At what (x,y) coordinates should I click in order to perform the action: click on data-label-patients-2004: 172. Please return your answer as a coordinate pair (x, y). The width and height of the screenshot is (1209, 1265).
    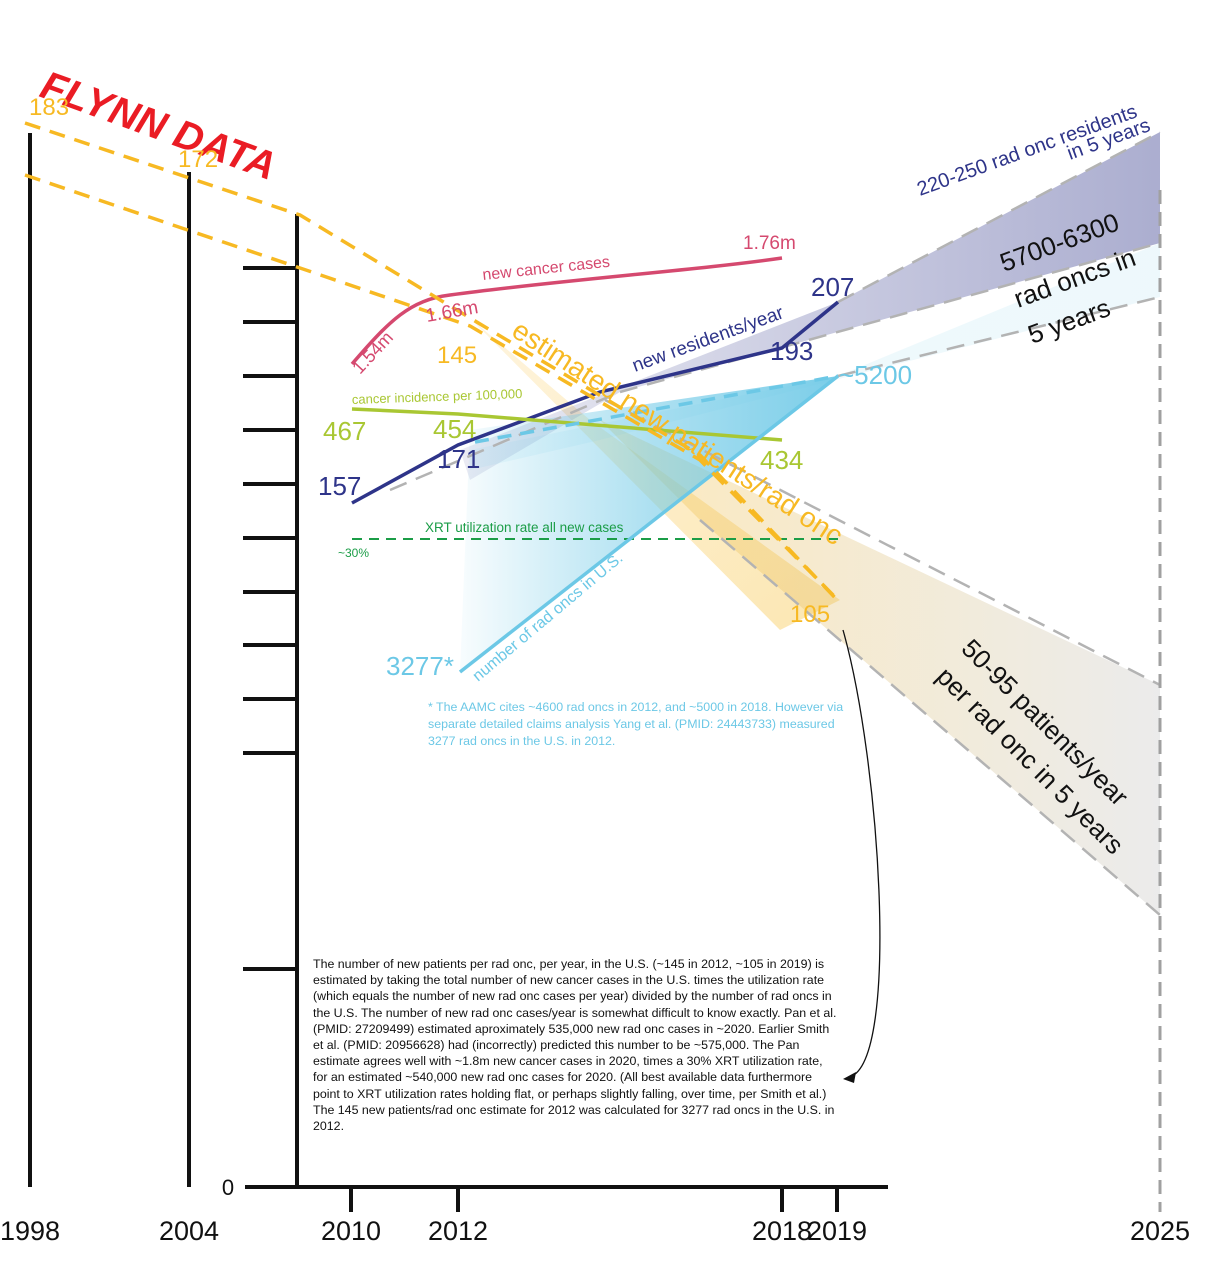
    Looking at the image, I should click on (198, 159).